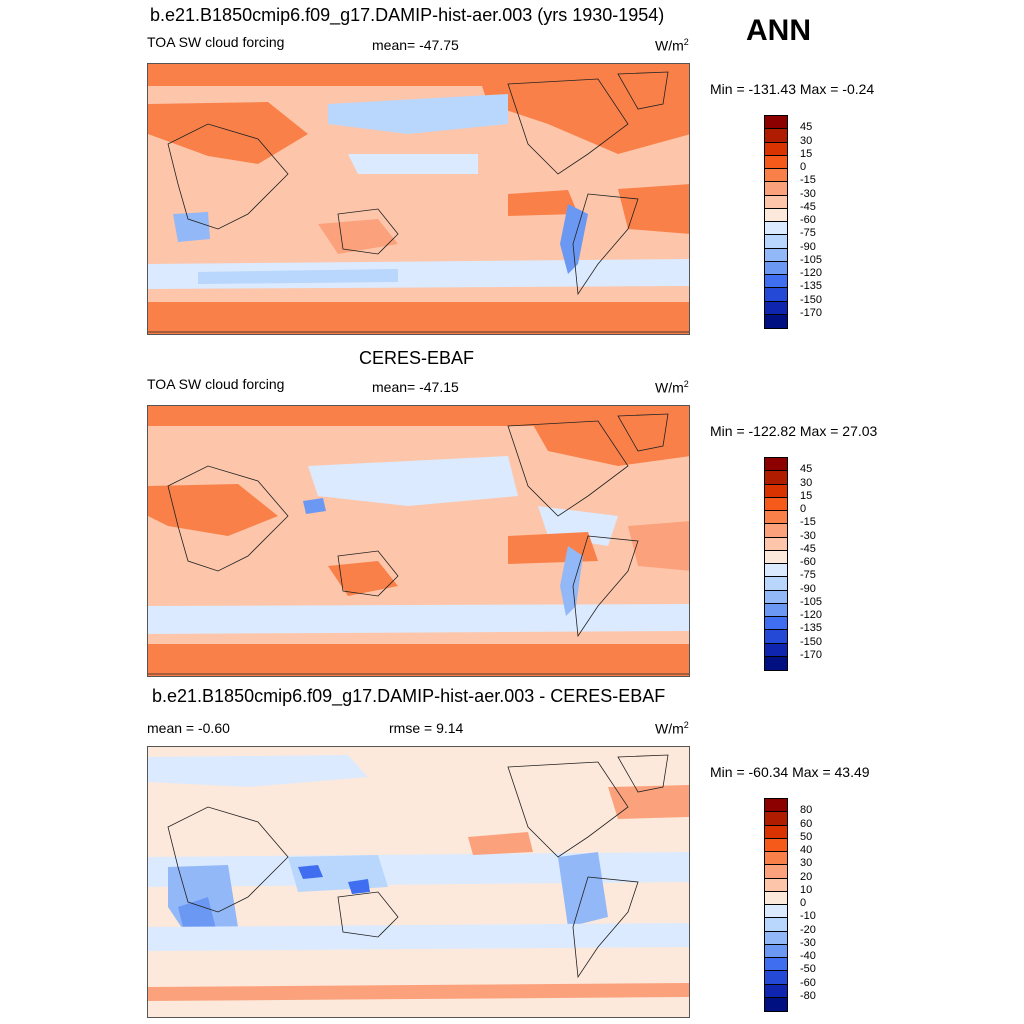 The height and width of the screenshot is (1024, 1024). Describe the element at coordinates (811, 642) in the screenshot. I see `colorbar-tick-label: -150` at that location.